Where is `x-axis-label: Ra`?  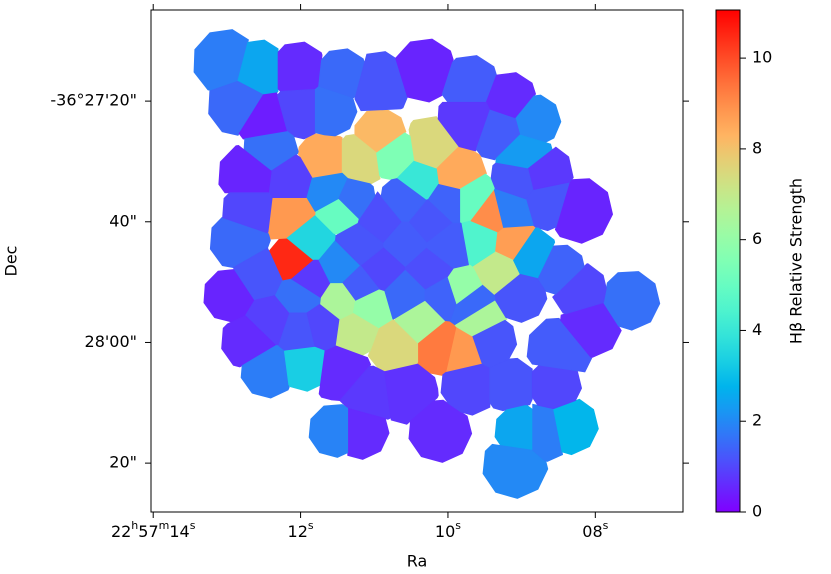
x-axis-label: Ra is located at coordinates (417, 561).